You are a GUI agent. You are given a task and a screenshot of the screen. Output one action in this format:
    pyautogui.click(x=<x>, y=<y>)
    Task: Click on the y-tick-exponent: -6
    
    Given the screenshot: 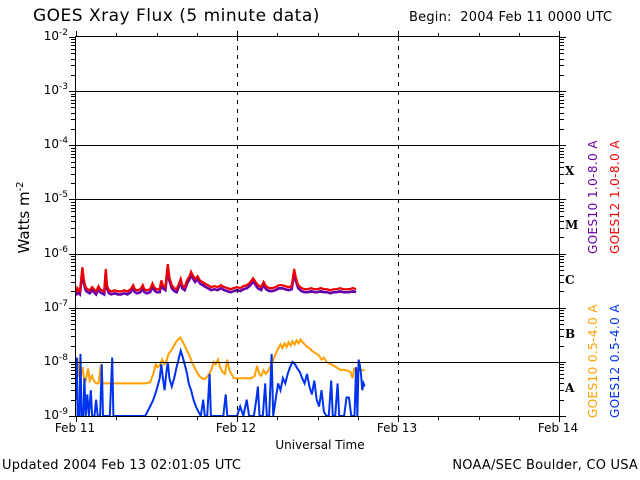 What is the action you would take?
    pyautogui.click(x=63, y=249)
    